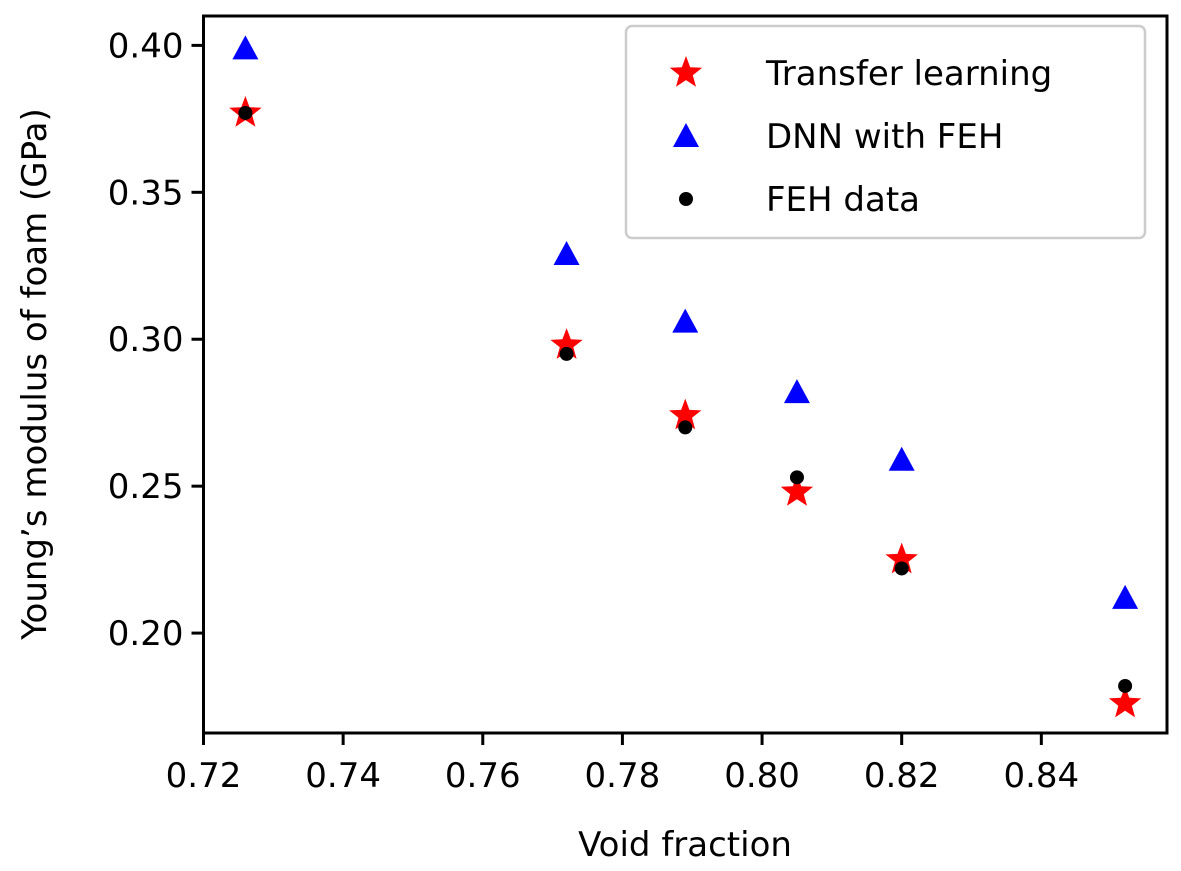  Describe the element at coordinates (204, 776) in the screenshot. I see `x-tick-label: 0.72` at that location.